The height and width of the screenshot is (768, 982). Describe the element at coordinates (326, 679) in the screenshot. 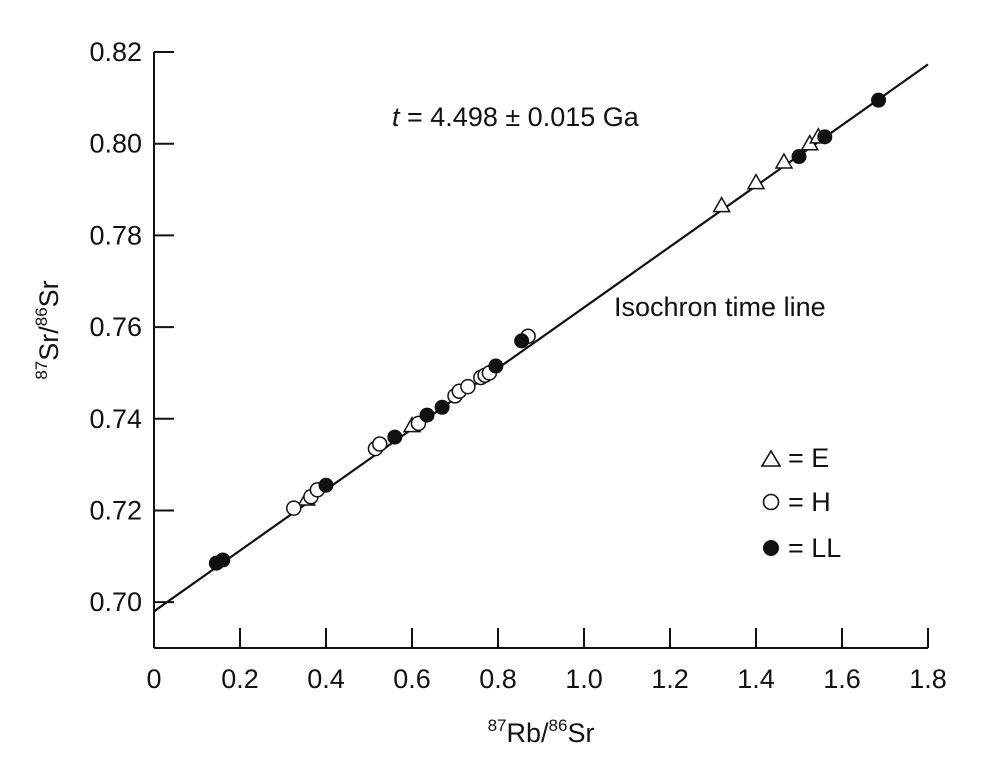

I see `x-tick-label: 0.4` at that location.